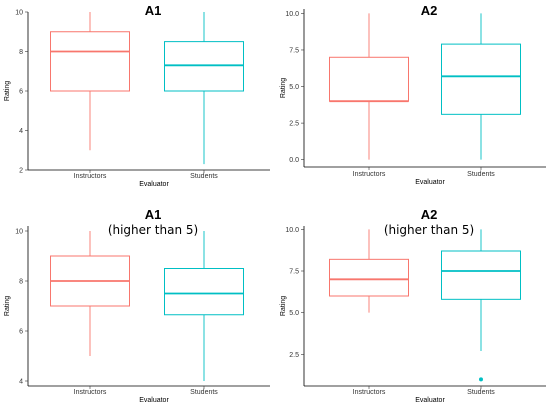 This screenshot has height=407, width=550. Describe the element at coordinates (294, 160) in the screenshot. I see `y-tick-label: 0.0` at that location.